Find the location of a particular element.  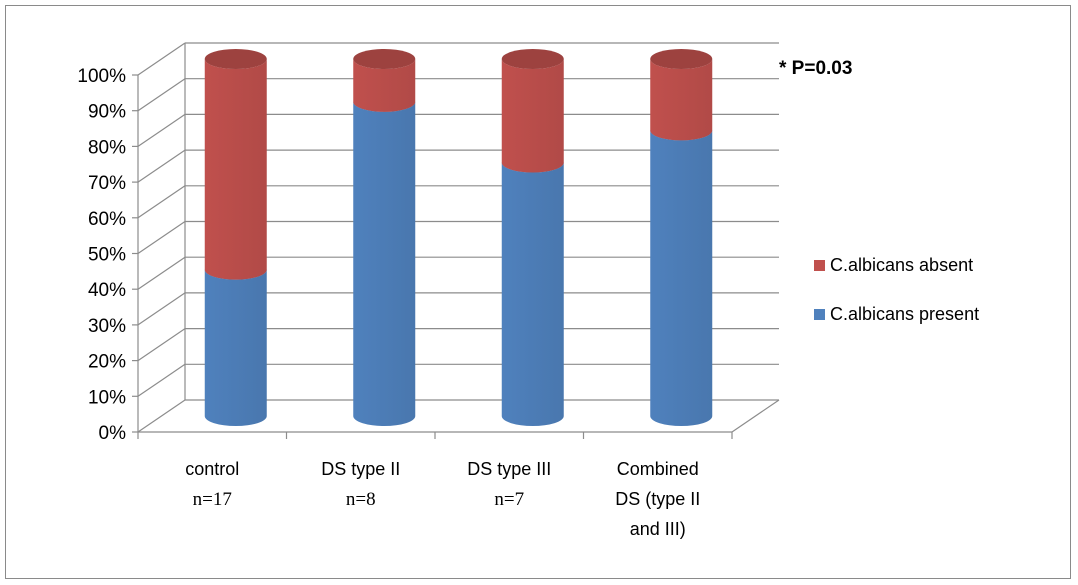

x-category-label: Combined DS (type II and III) is located at coordinates (657, 499).